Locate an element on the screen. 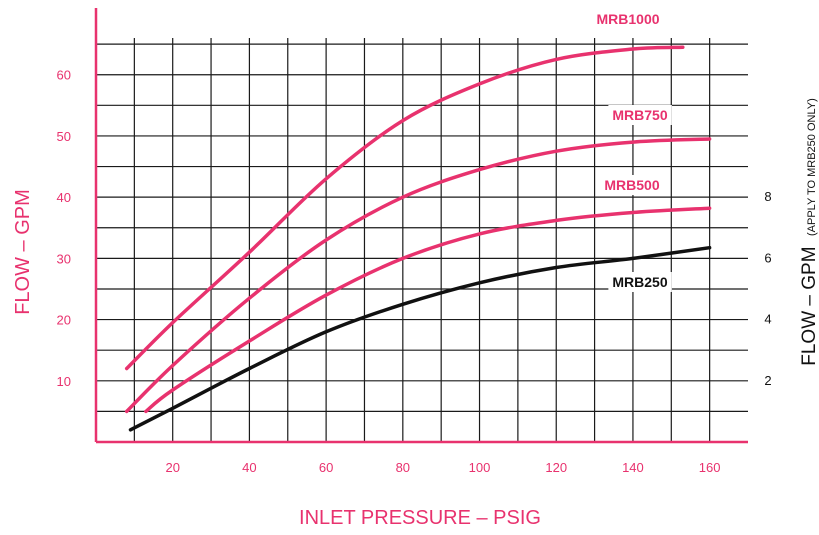 The width and height of the screenshot is (819, 535). y-tick-label: 30 is located at coordinates (64, 258).